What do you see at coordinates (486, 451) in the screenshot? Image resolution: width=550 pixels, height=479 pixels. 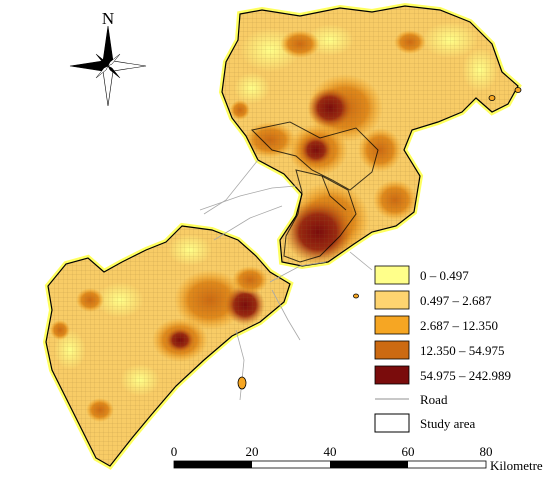 I see `scale-tick-80: 80` at bounding box center [486, 451].